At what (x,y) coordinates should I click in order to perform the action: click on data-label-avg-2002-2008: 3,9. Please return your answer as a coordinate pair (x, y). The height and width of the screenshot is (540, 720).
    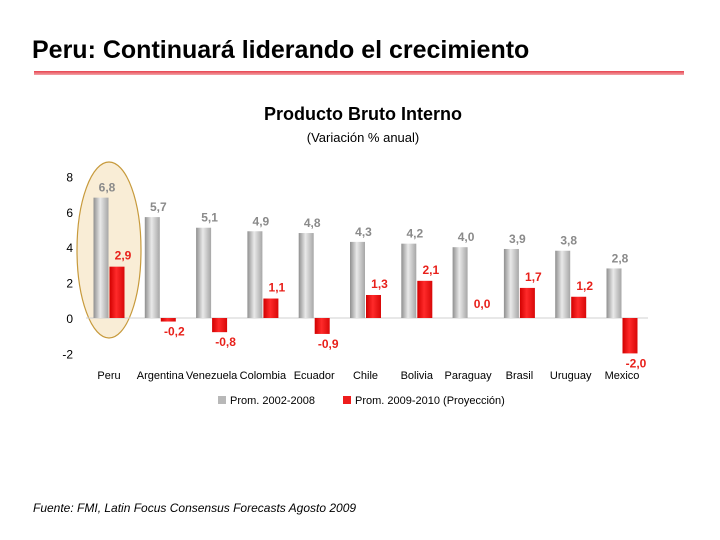
    Looking at the image, I should click on (517, 239).